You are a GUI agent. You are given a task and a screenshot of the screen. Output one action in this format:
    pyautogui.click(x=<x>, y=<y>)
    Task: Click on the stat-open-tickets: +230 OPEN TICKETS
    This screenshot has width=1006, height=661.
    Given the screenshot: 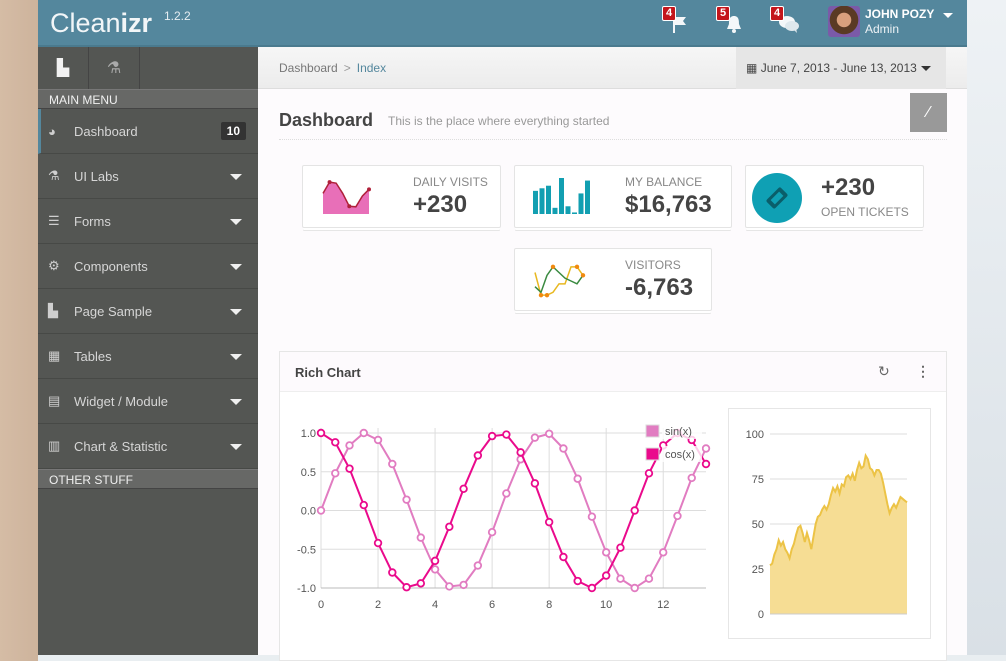 What is the action you would take?
    pyautogui.click(x=834, y=196)
    